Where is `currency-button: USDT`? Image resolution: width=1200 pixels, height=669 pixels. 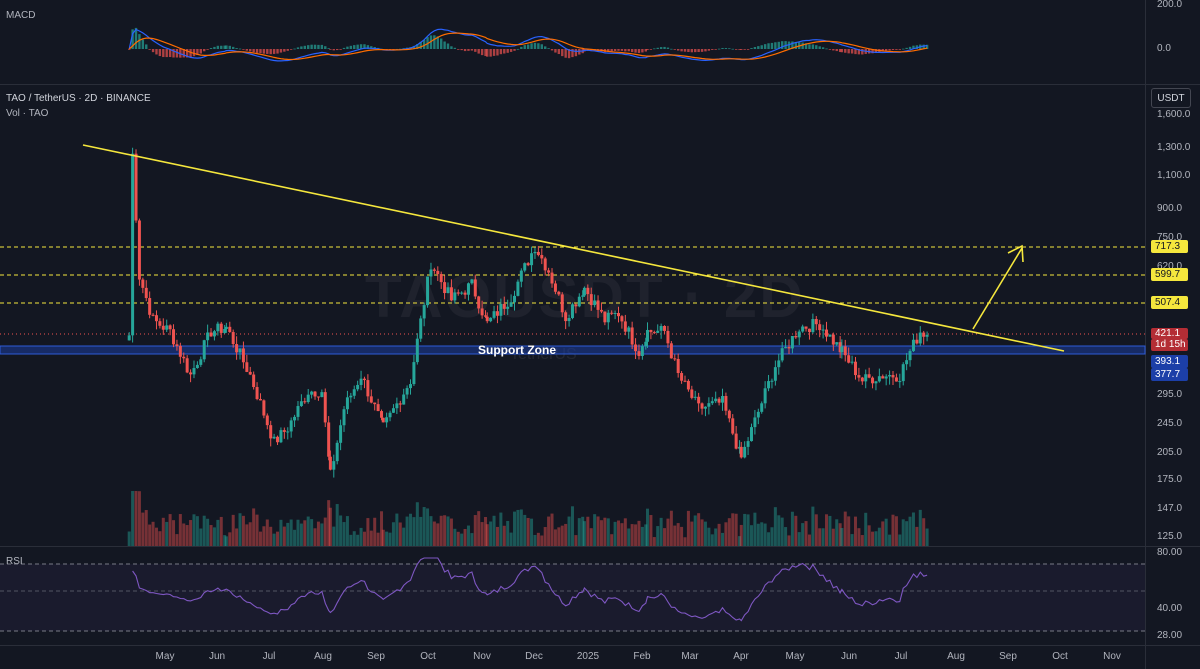
currency-button: USDT is located at coordinates (1171, 98).